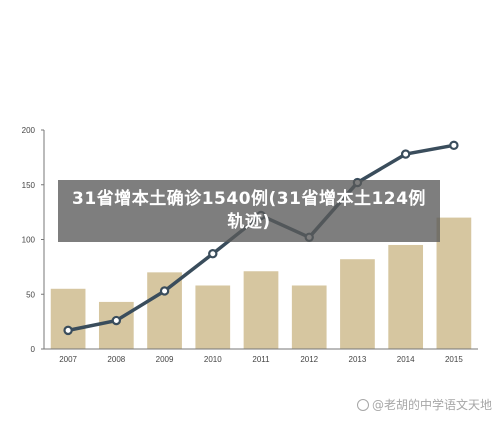  What do you see at coordinates (30, 294) in the screenshot?
I see `y-tick-label: 50` at bounding box center [30, 294].